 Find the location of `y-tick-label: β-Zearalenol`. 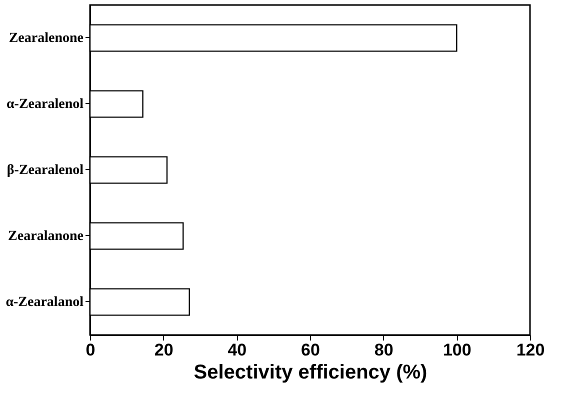

y-tick-label: β-Zearalenol is located at coordinates (45, 170).